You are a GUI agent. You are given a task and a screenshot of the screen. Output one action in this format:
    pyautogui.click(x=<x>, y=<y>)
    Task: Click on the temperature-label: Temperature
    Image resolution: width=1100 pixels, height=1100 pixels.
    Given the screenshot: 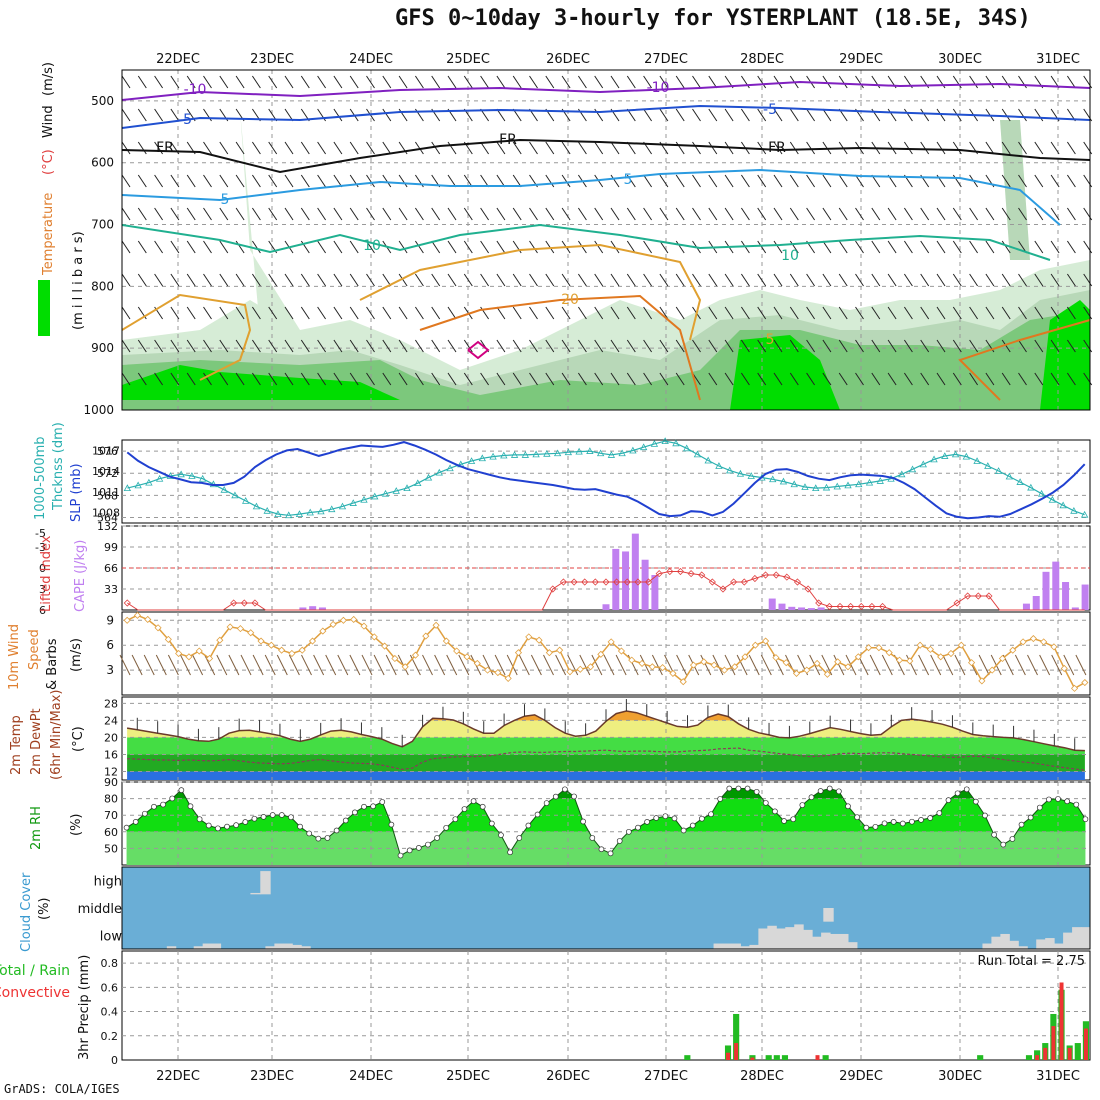 What is the action you would take?
    pyautogui.click(x=48, y=234)
    